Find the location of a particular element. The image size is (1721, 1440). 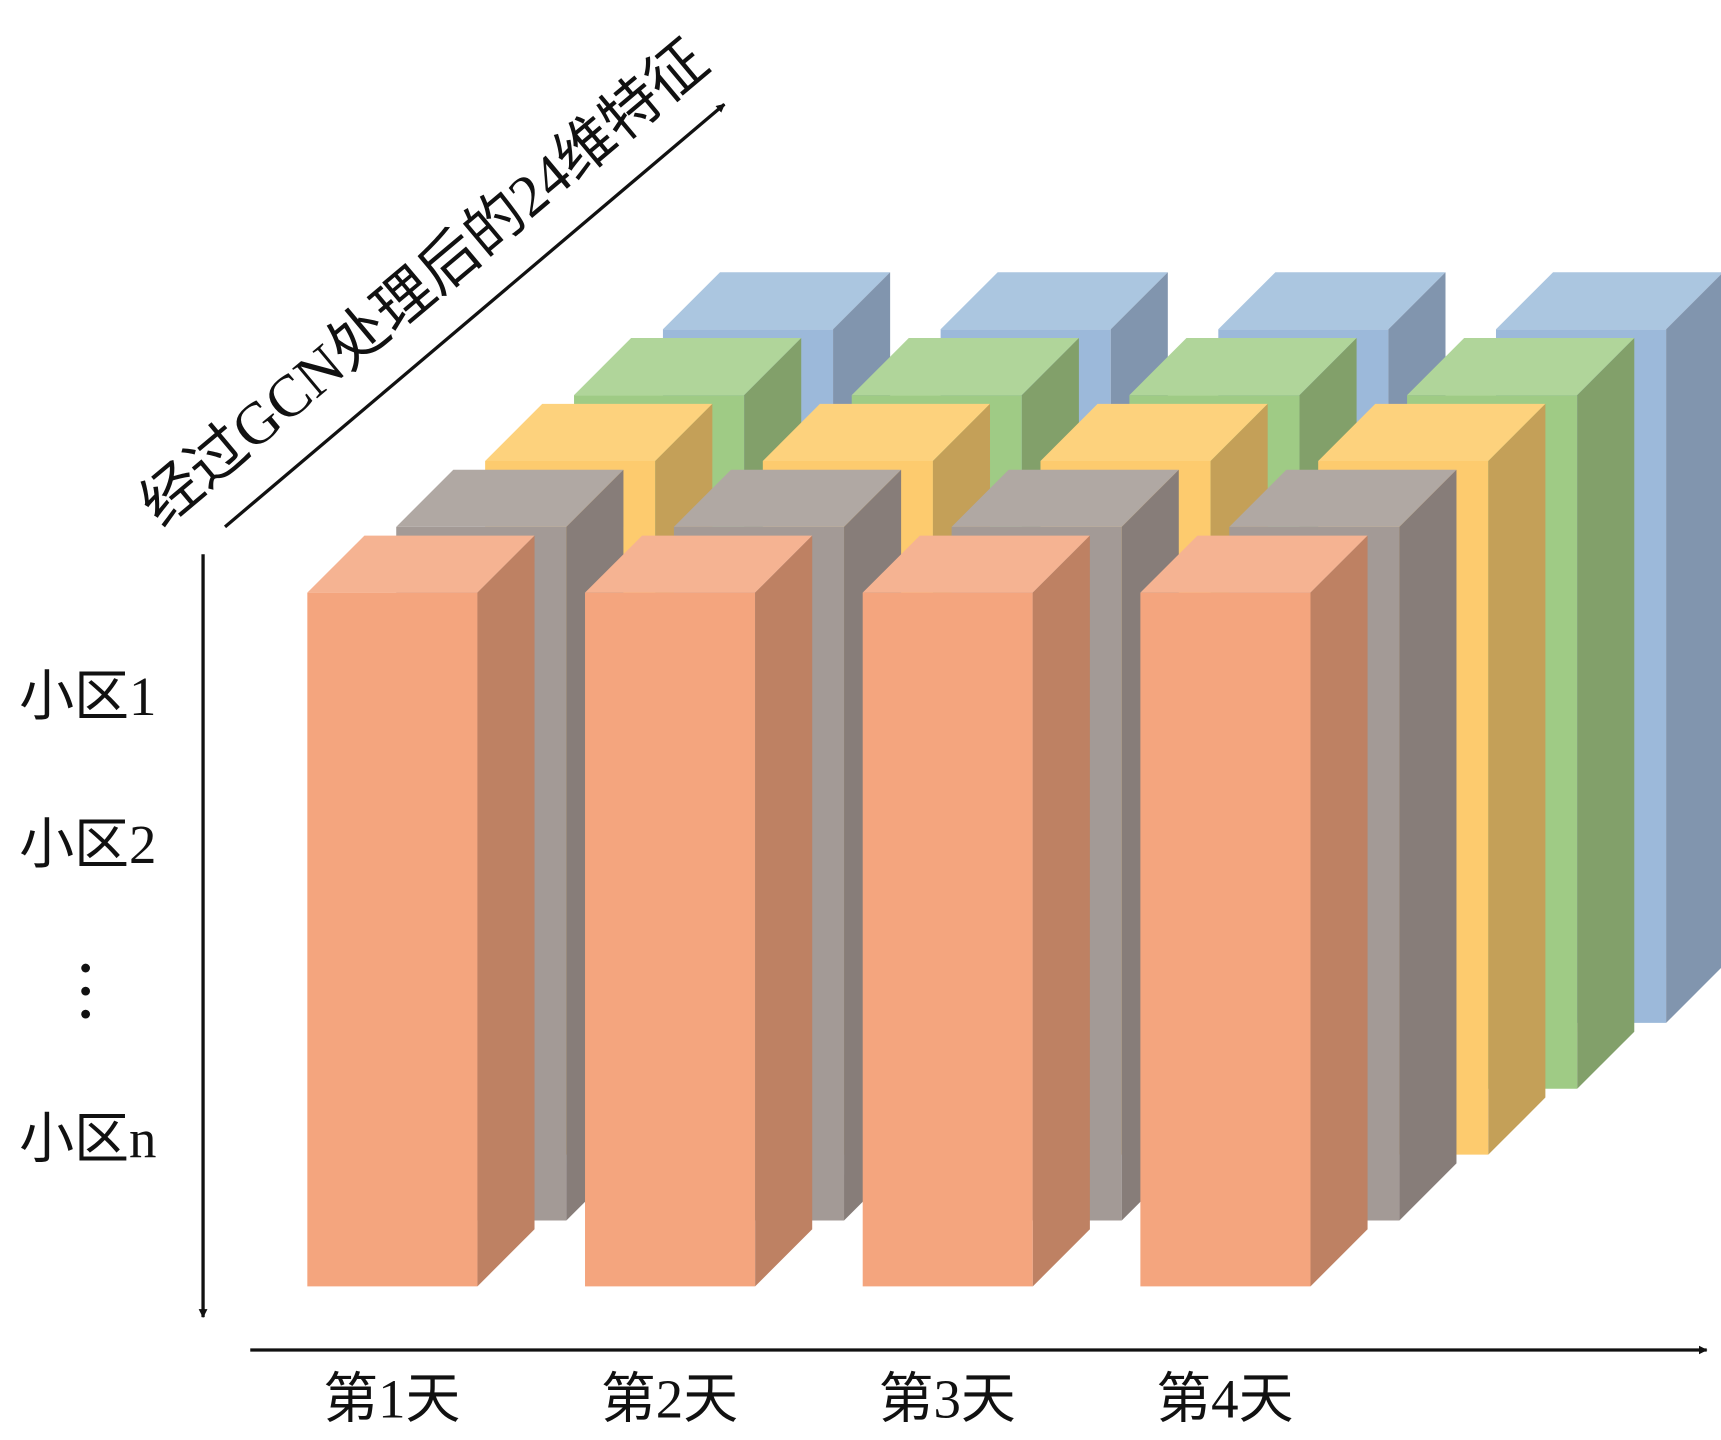

row-label: 小区2 is located at coordinates (87, 844).